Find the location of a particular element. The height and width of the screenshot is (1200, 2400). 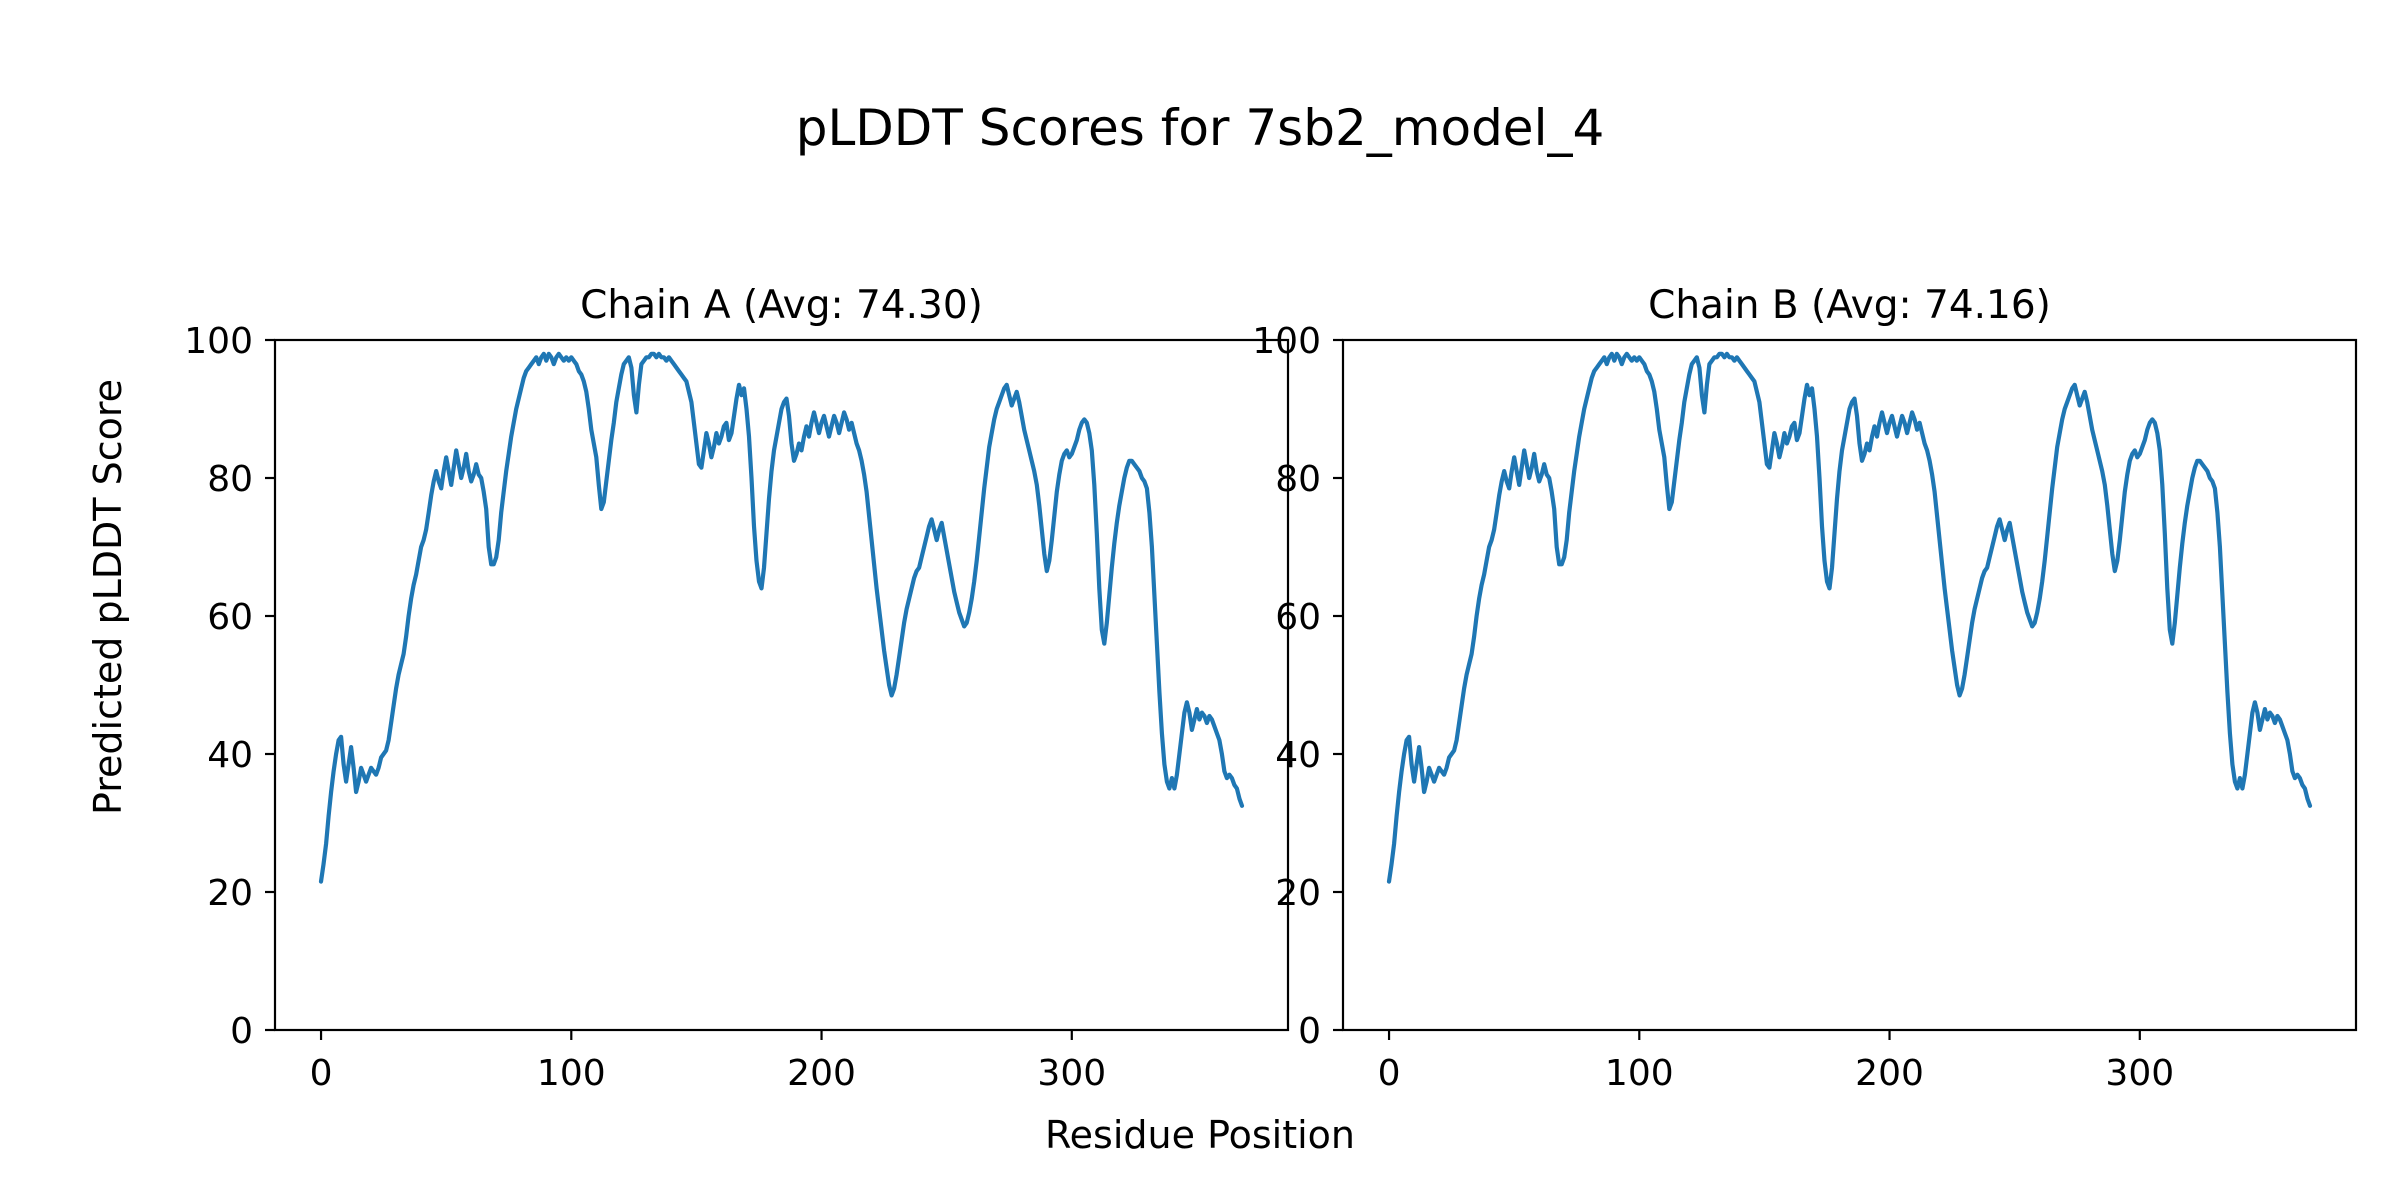

chain-b-title: Chain B (Avg: 74.16) is located at coordinates (1849, 305).